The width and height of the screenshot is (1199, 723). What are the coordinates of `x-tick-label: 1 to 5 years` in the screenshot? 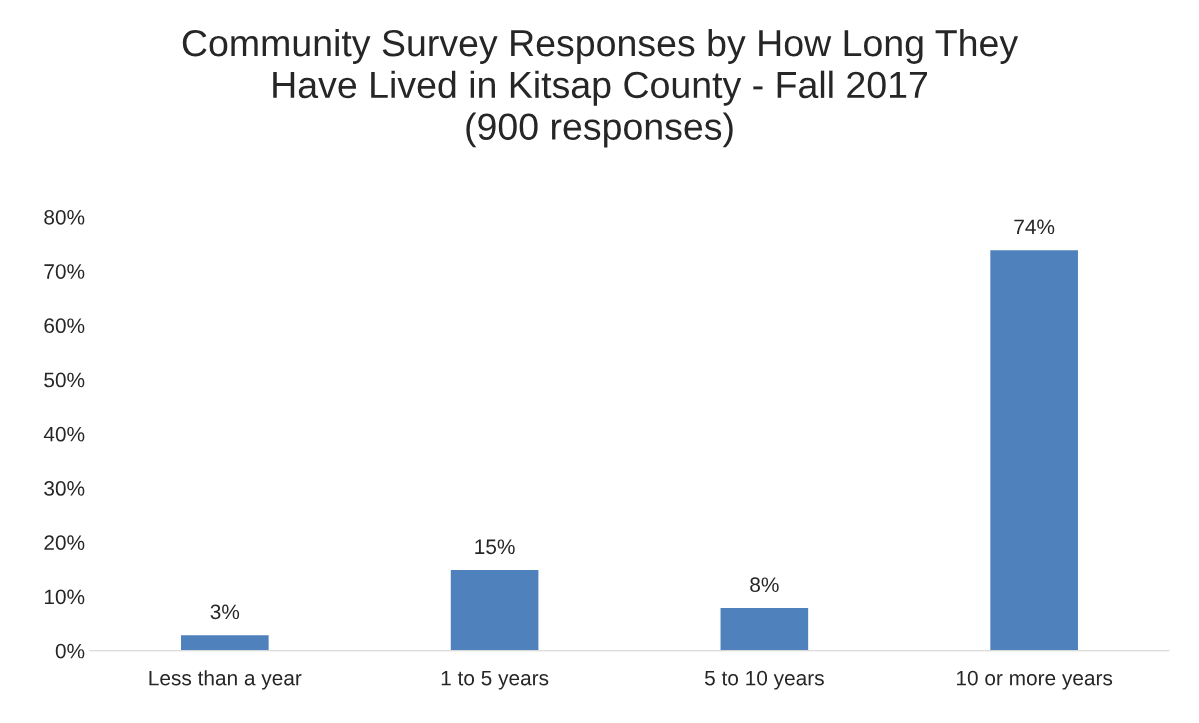 It's located at (495, 680).